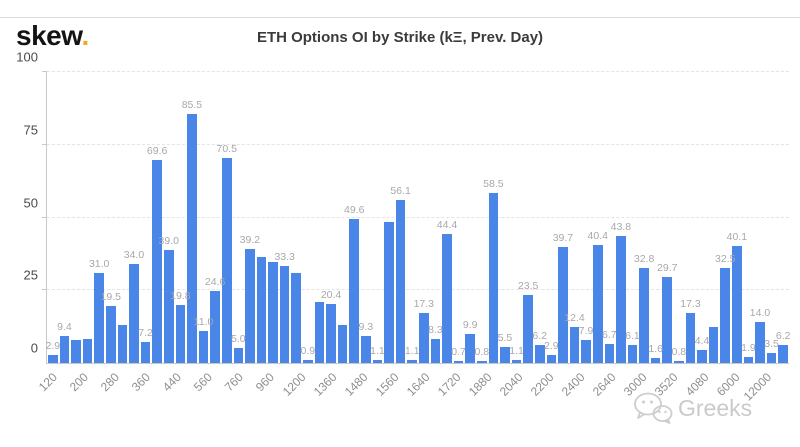 This screenshot has width=800, height=447. Describe the element at coordinates (449, 384) in the screenshot. I see `x-axis-tick-label: 1720` at that location.